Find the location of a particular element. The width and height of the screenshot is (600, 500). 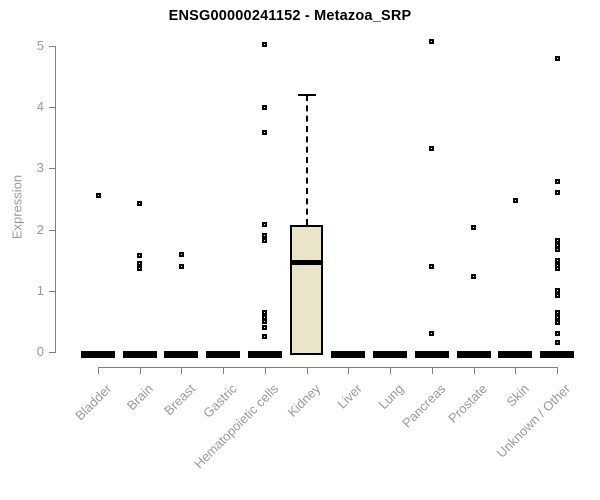

y-axis-tick-label: 3 is located at coordinates (40, 168).